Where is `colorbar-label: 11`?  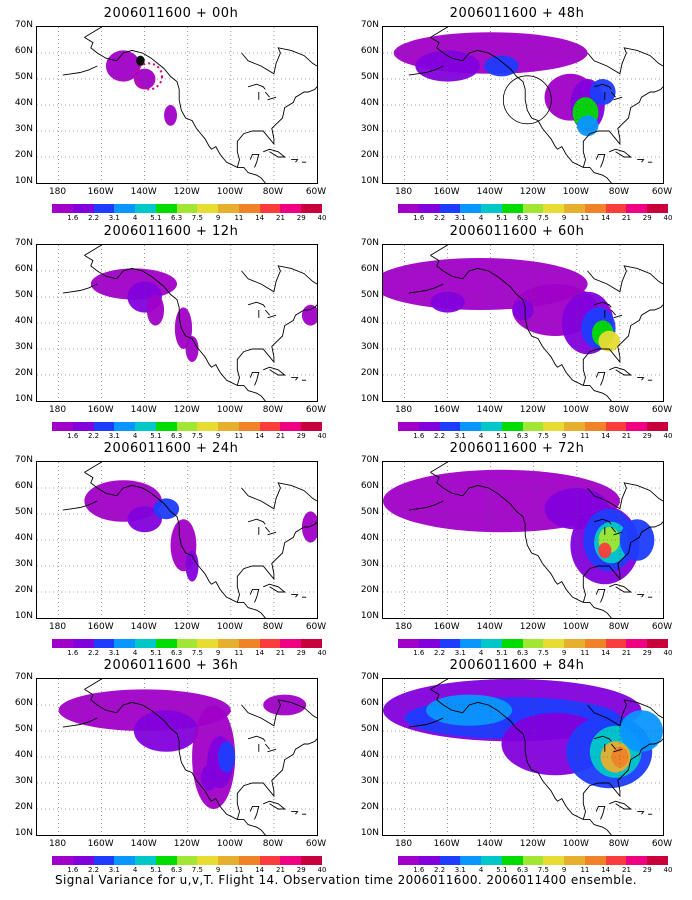
colorbar-label: 11 is located at coordinates (585, 653).